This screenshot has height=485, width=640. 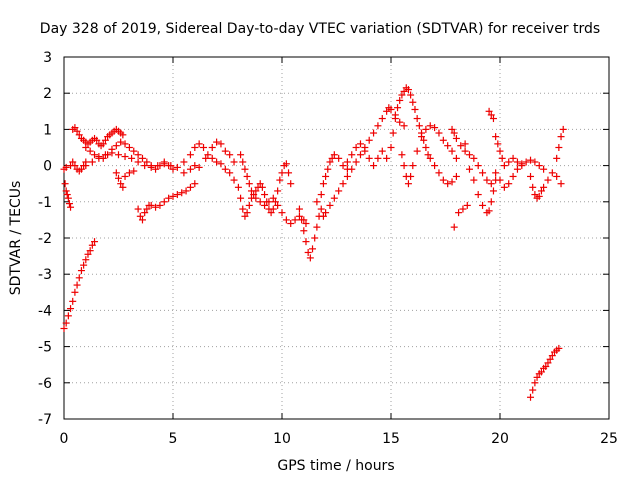 What do you see at coordinates (45, 384) in the screenshot?
I see `y-tick-label: -6` at bounding box center [45, 384].